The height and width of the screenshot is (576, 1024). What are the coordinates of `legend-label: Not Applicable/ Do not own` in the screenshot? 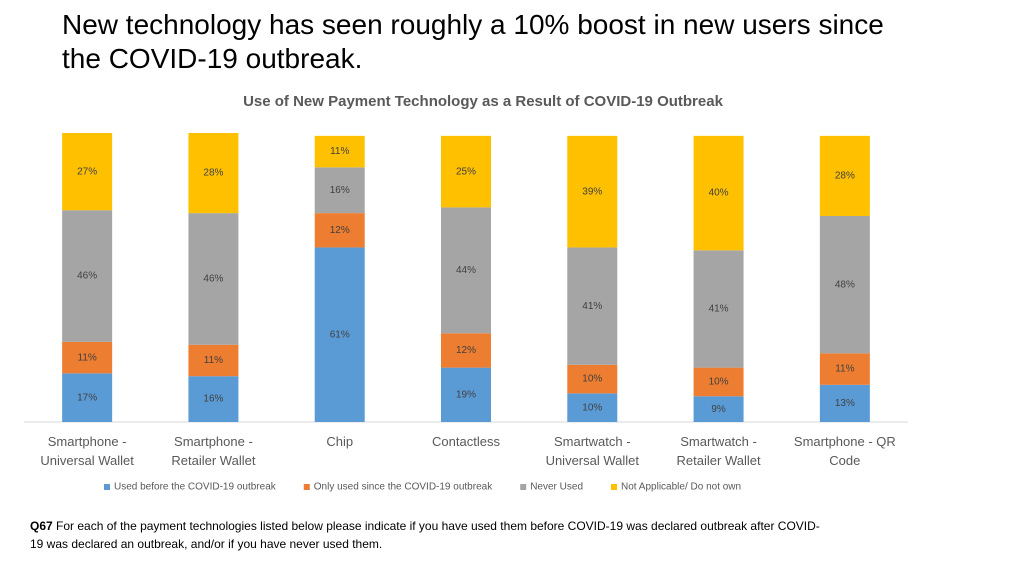 It's located at (681, 487).